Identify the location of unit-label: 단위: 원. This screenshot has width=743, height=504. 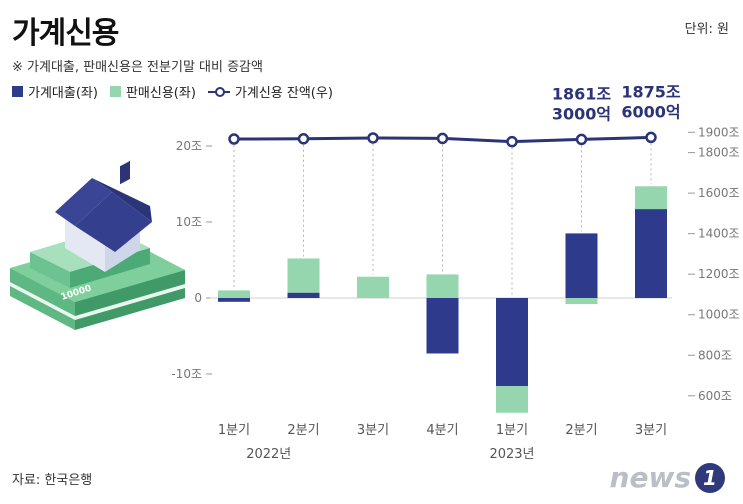
(706, 29).